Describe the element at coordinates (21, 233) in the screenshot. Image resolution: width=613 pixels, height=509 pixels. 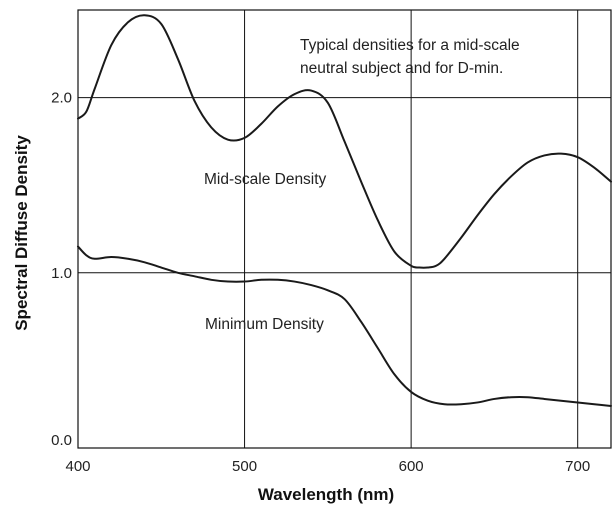
I see `y-axis-label: Spectral Diffuse Density` at that location.